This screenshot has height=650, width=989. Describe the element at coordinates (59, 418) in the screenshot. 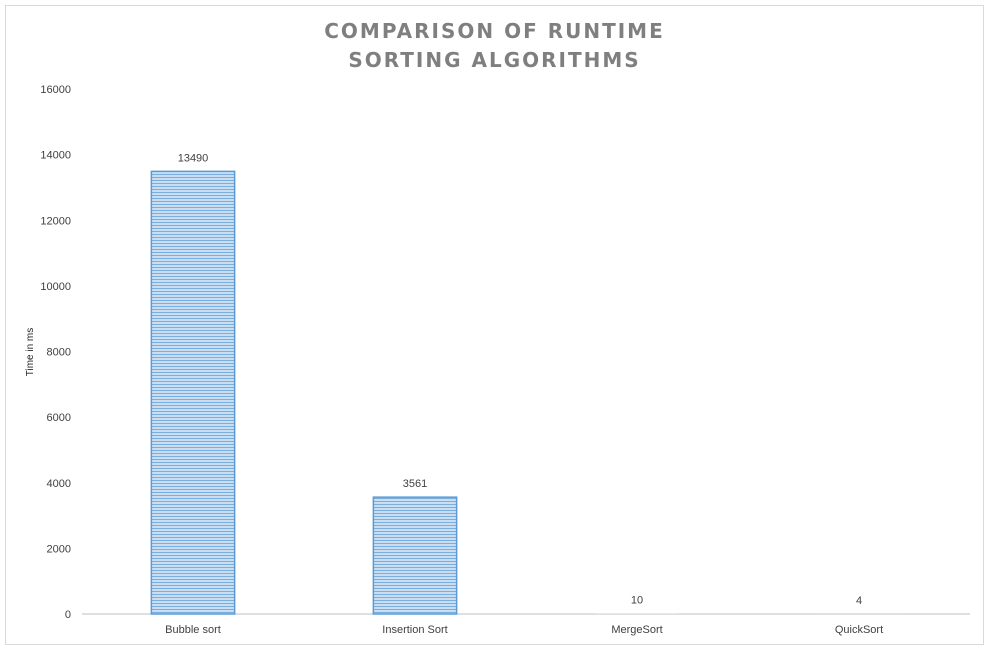

I see `y-tick-label: 6000` at that location.